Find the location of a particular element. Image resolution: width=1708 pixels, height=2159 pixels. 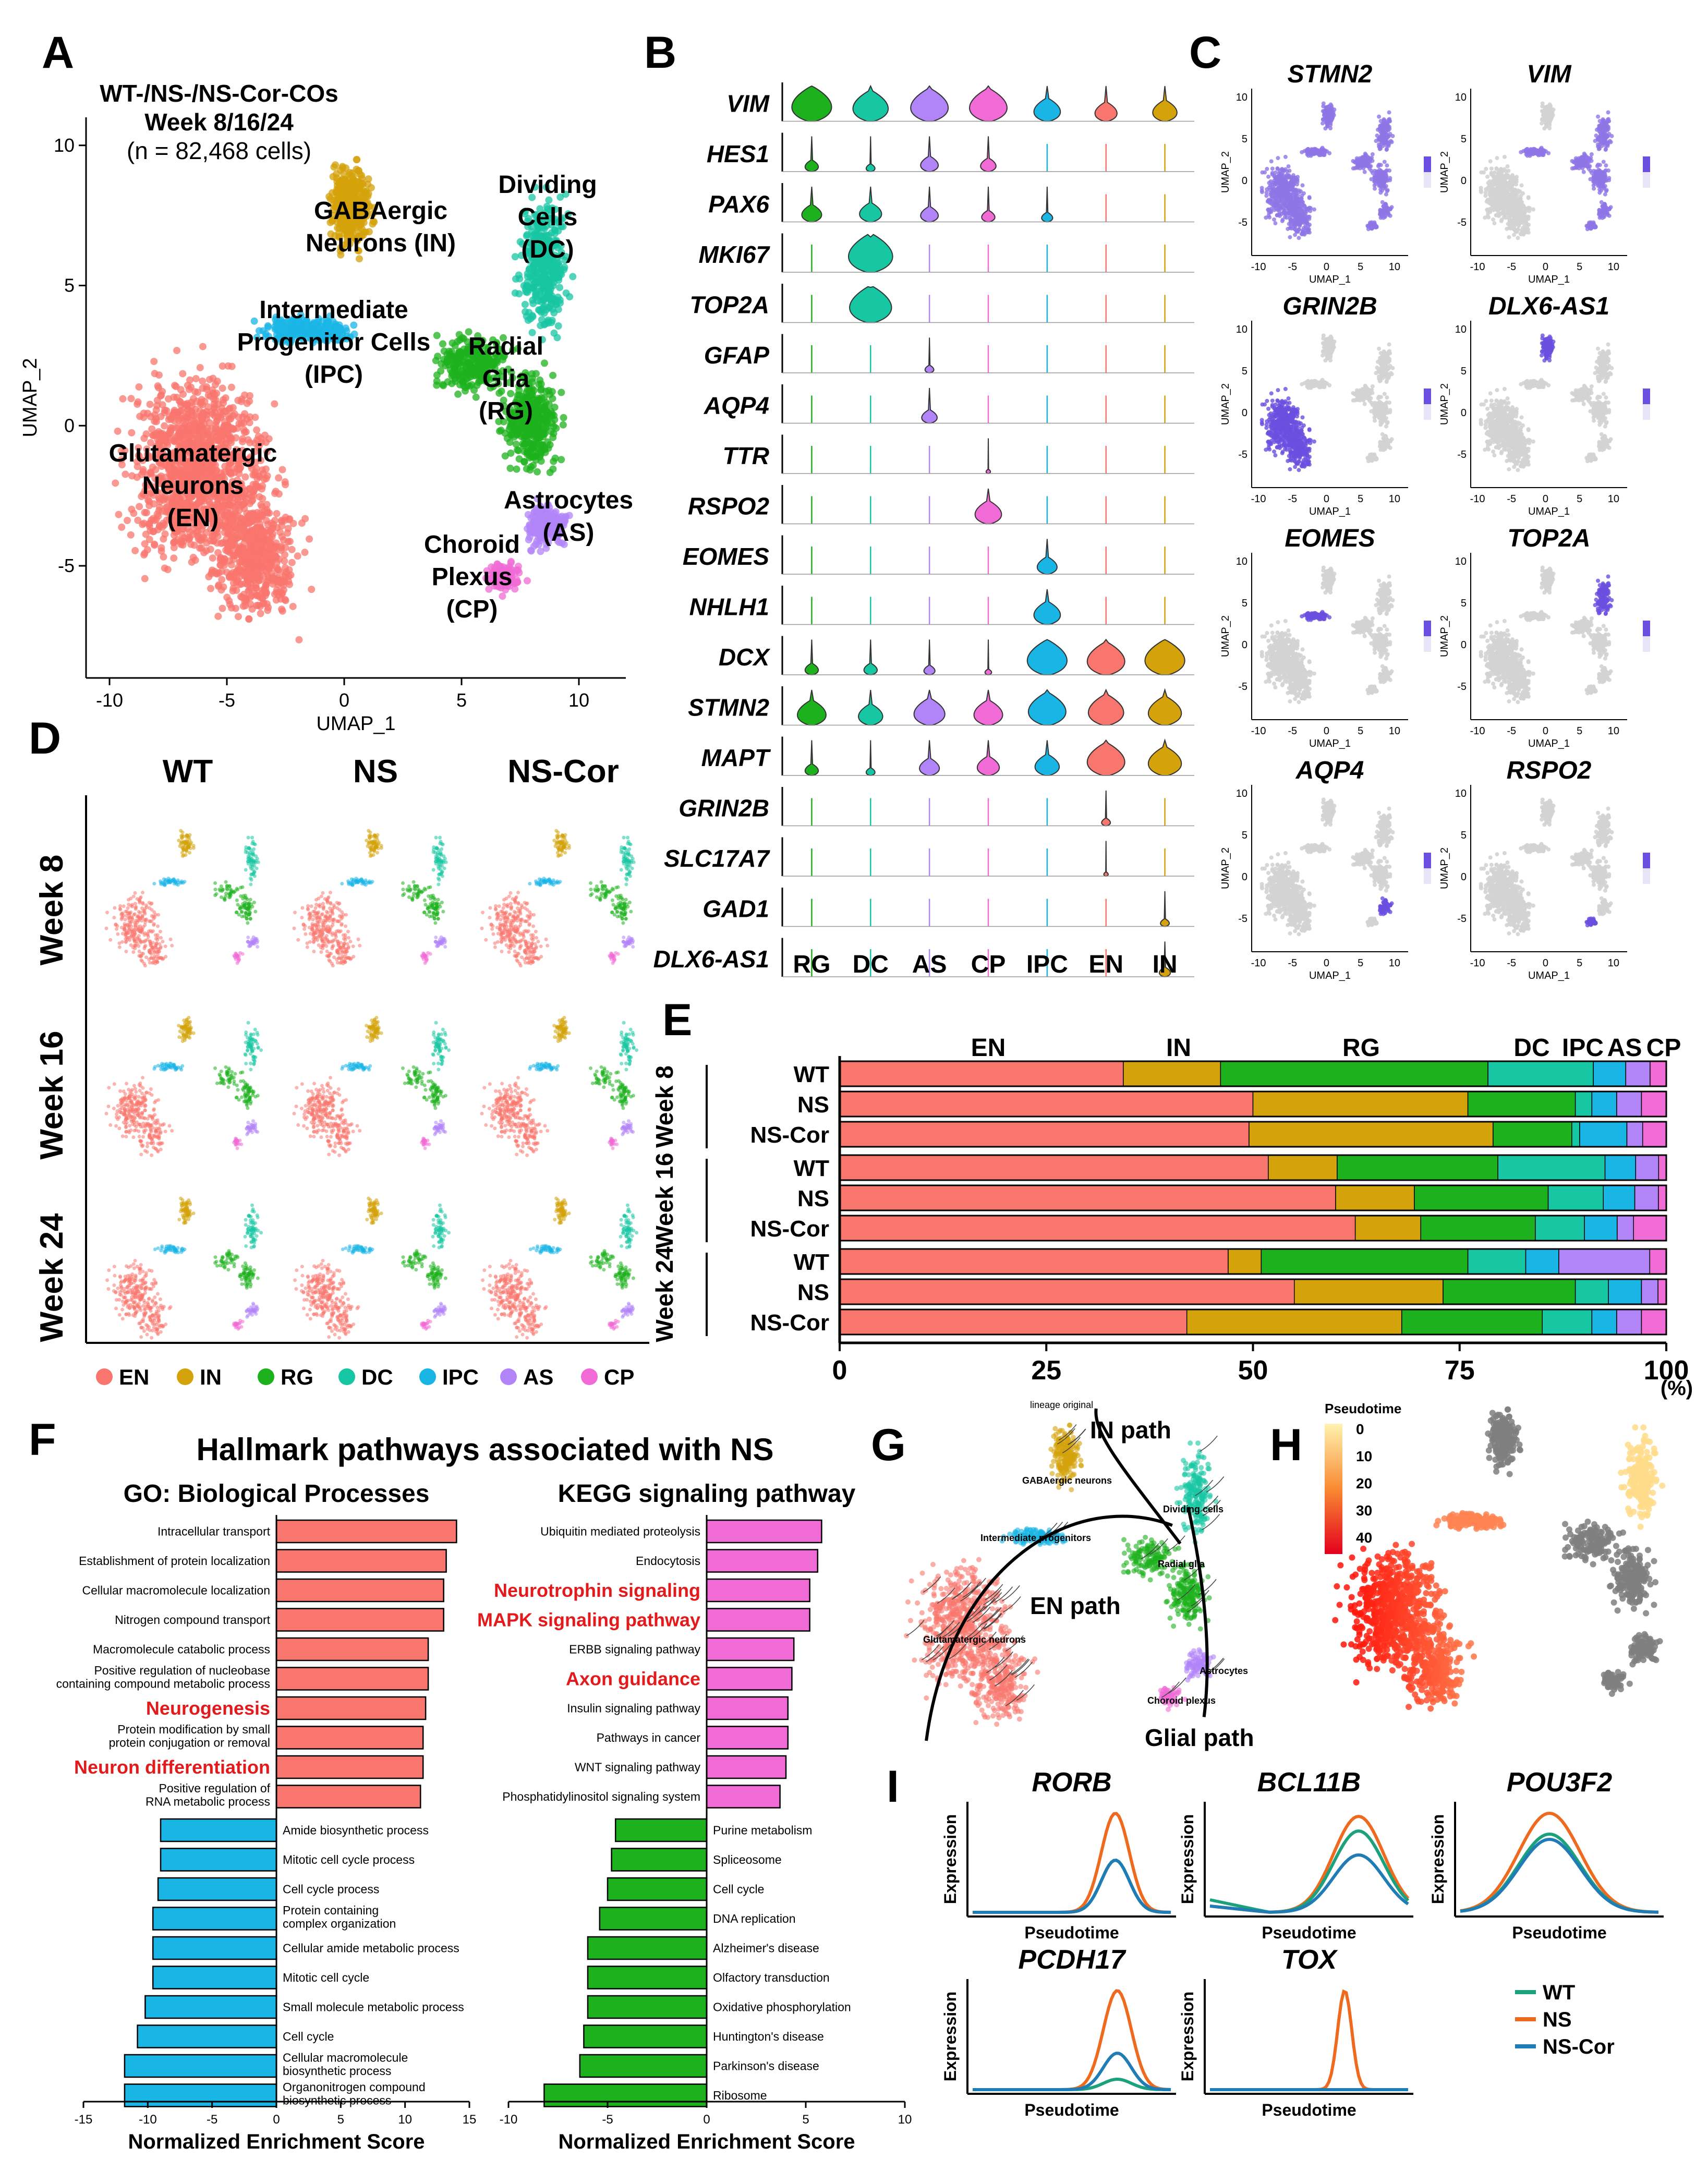

gene-label: MAPT is located at coordinates (736, 757).